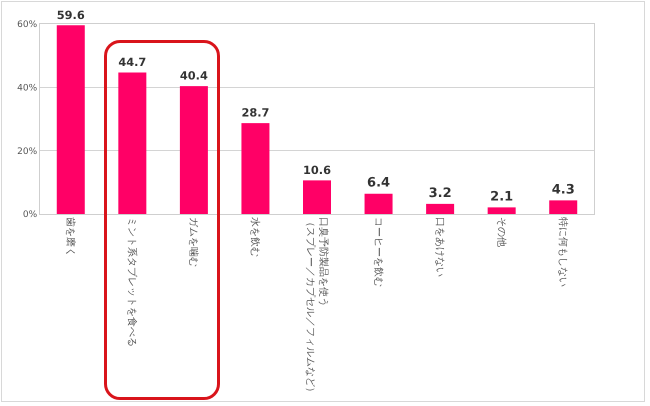  What do you see at coordinates (27, 151) in the screenshot?
I see `y-tick-label: 20%` at bounding box center [27, 151].